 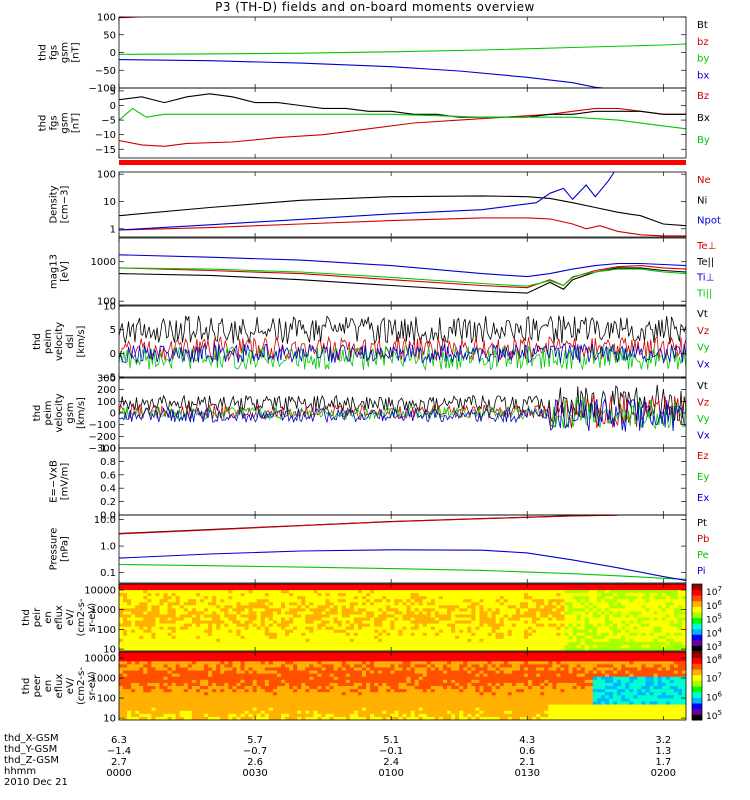 I want to click on panel-legend: Te⊥Te||Ti⊥Ti||, so click(x=706, y=270).